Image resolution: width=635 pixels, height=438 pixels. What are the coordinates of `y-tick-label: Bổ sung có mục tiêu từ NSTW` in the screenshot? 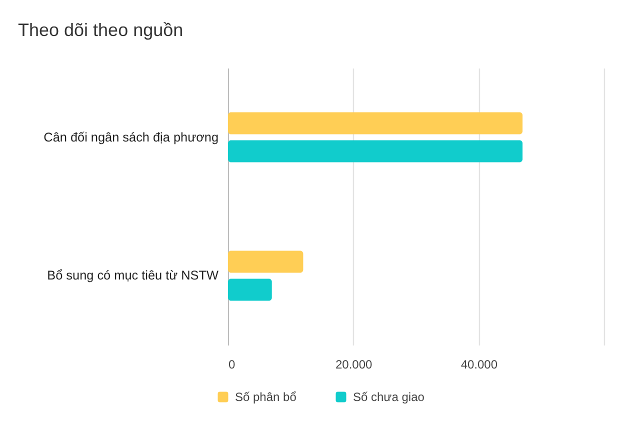 It's located at (133, 275).